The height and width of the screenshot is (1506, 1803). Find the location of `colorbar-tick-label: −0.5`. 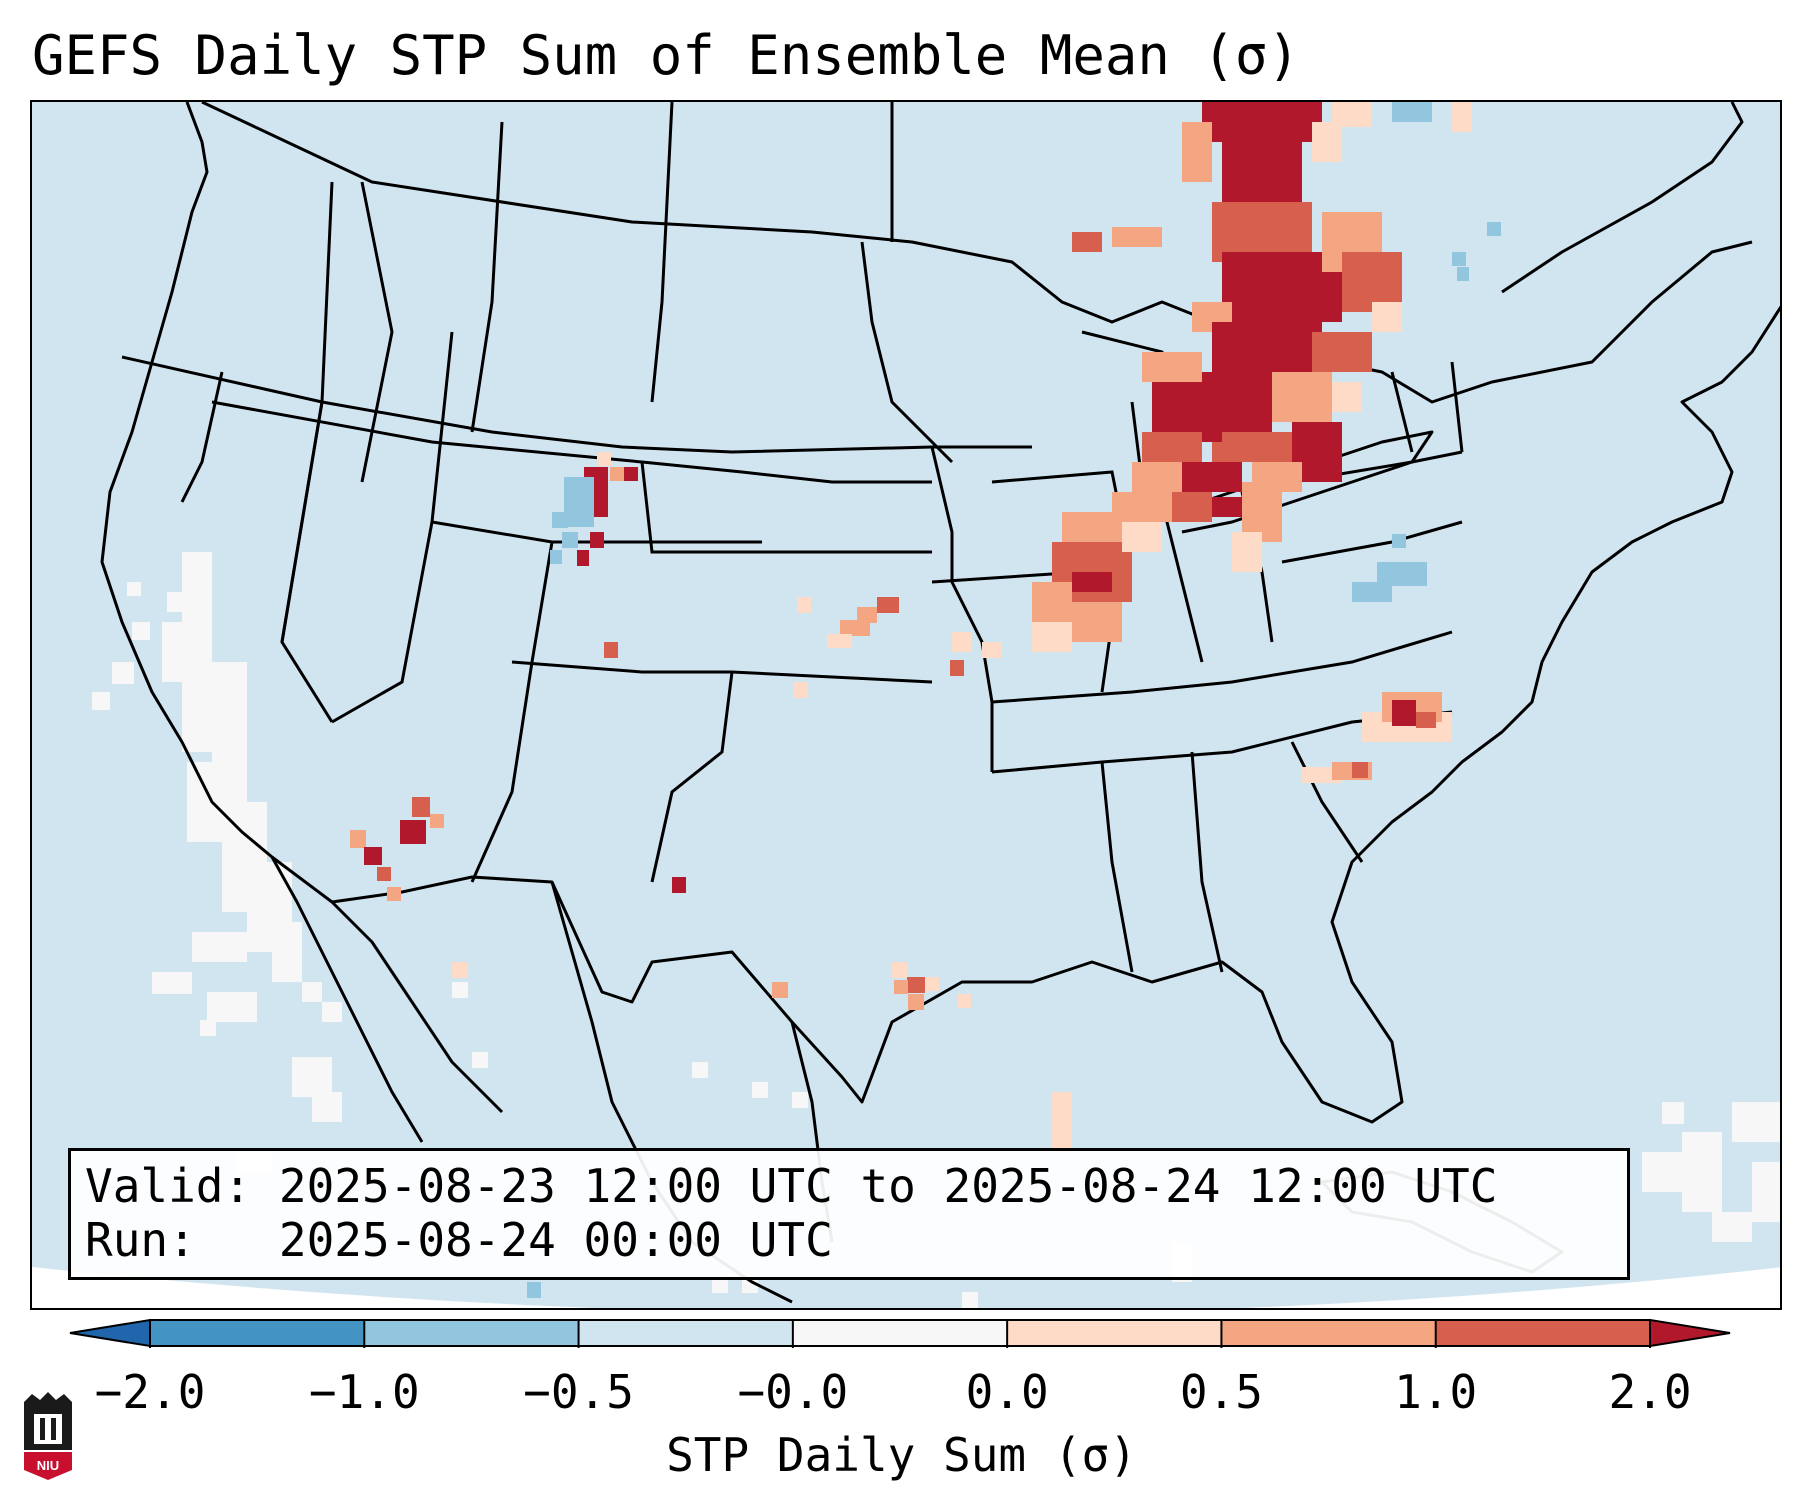

colorbar-tick-label: −0.5 is located at coordinates (578, 1392).